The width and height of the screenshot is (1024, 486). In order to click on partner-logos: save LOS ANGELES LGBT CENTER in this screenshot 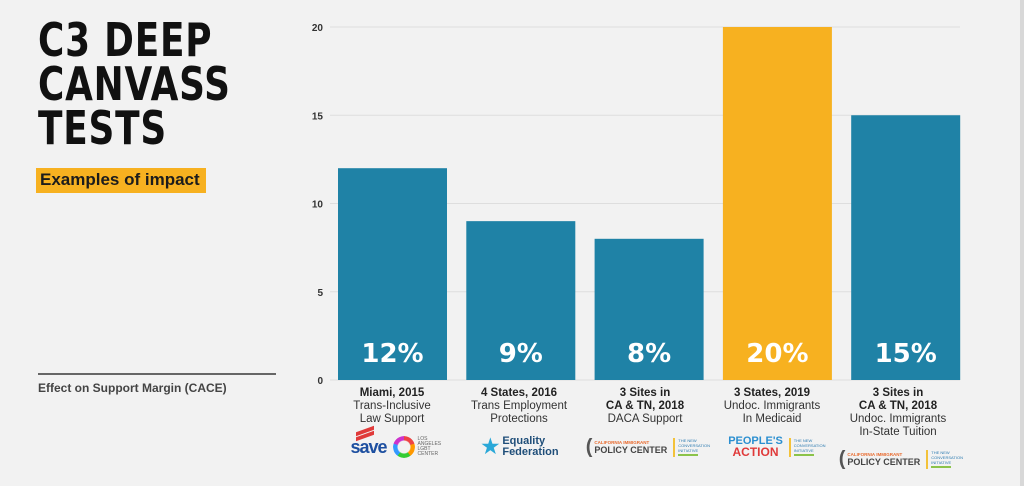, I will do `click(395, 447)`.